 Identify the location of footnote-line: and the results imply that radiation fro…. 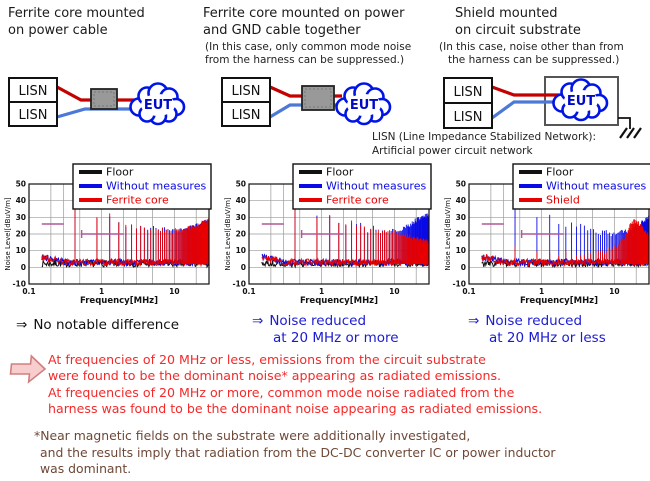
(298, 452).